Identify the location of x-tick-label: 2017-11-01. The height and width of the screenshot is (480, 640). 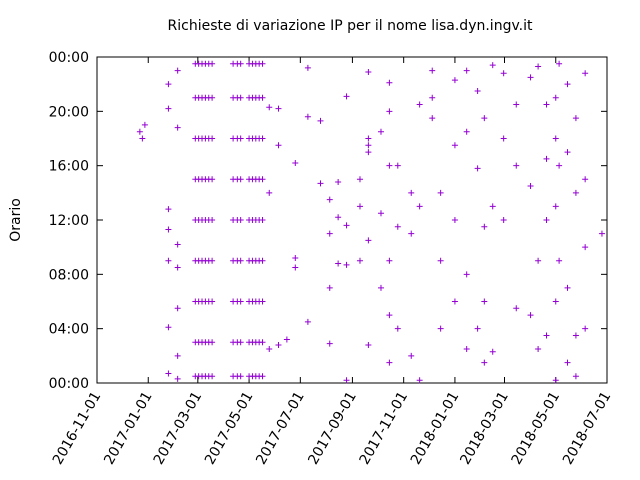
(384, 428).